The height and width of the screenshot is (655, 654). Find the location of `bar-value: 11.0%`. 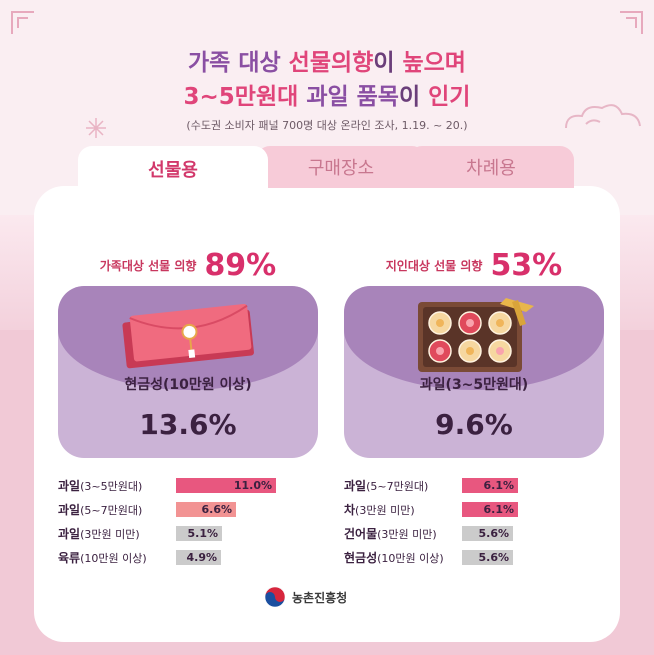

bar-value: 11.0% is located at coordinates (252, 485).